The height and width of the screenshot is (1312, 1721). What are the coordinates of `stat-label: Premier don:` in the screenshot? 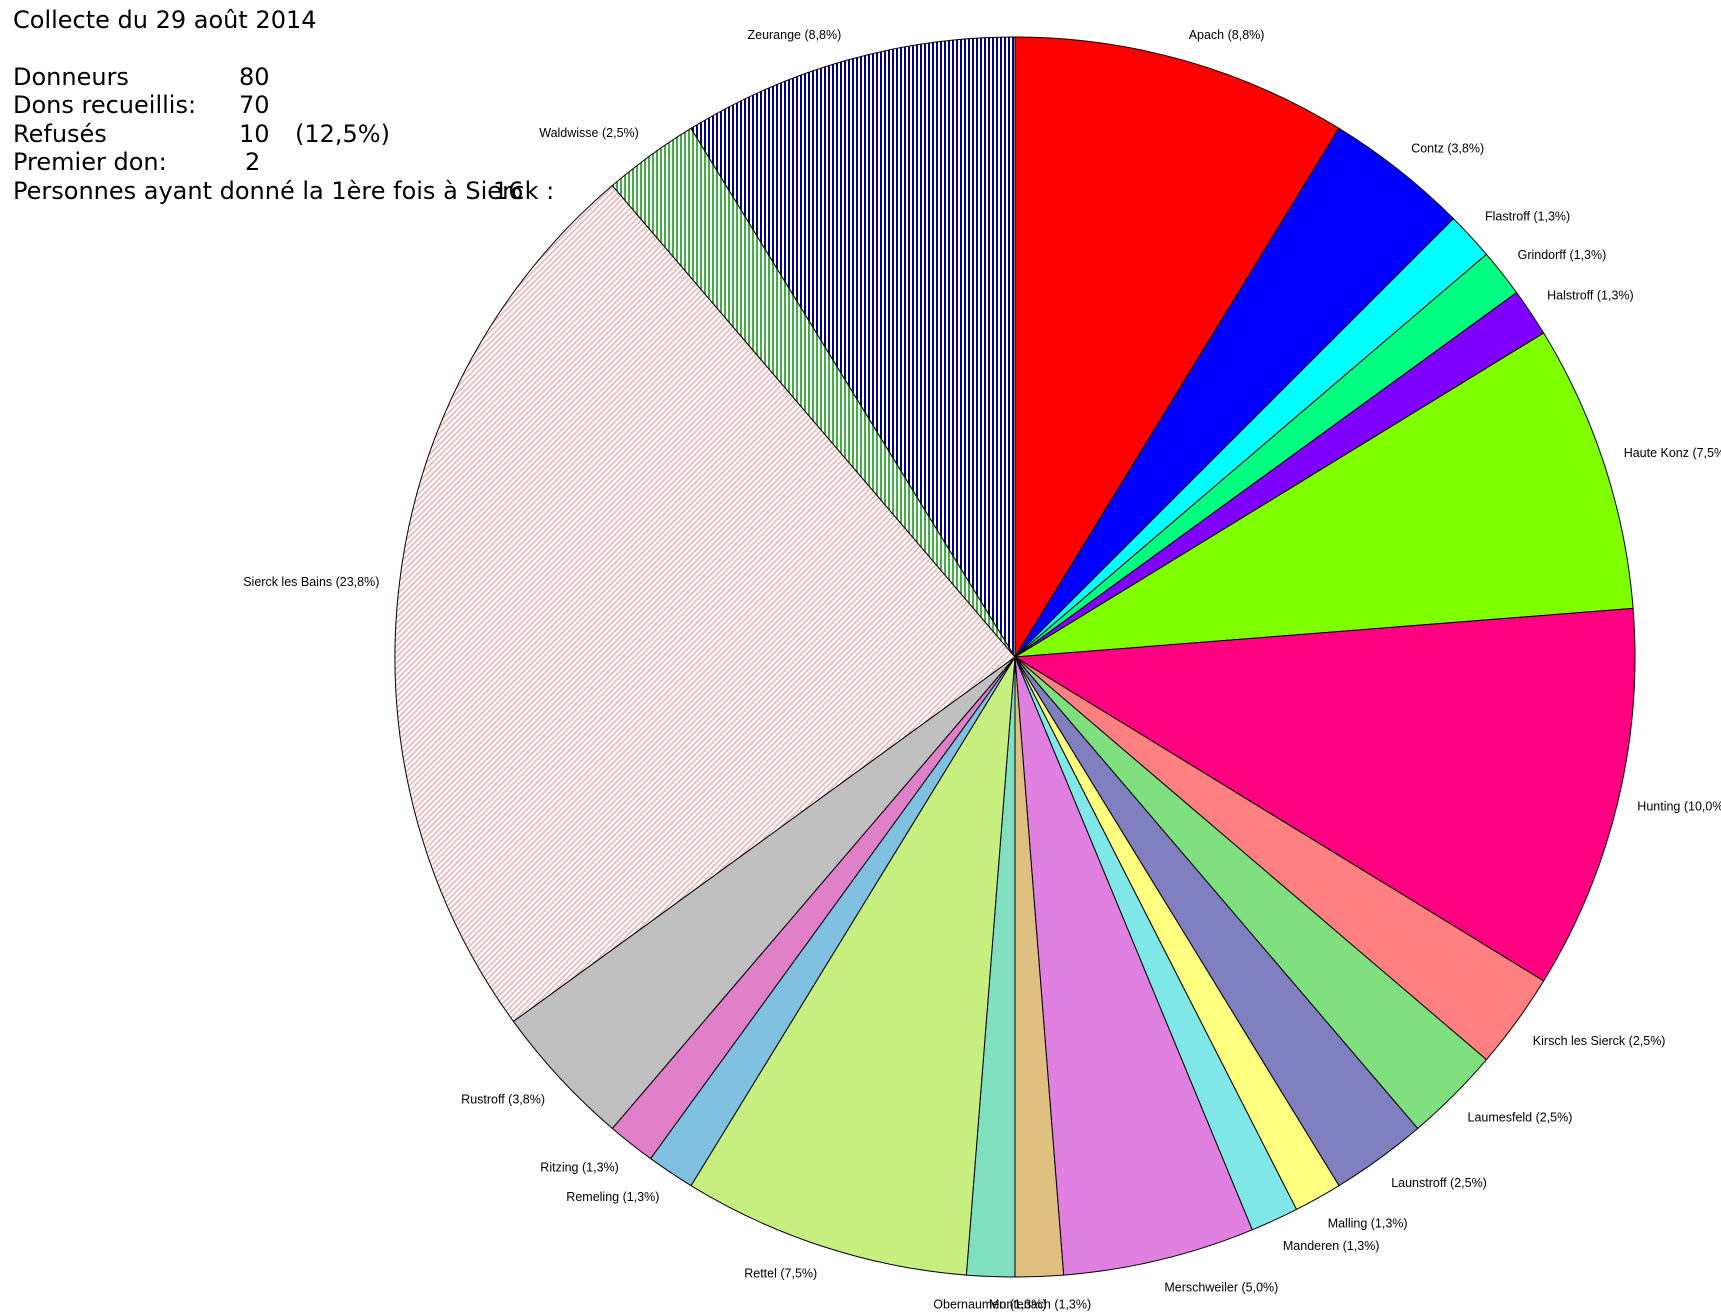 It's located at (90, 162).